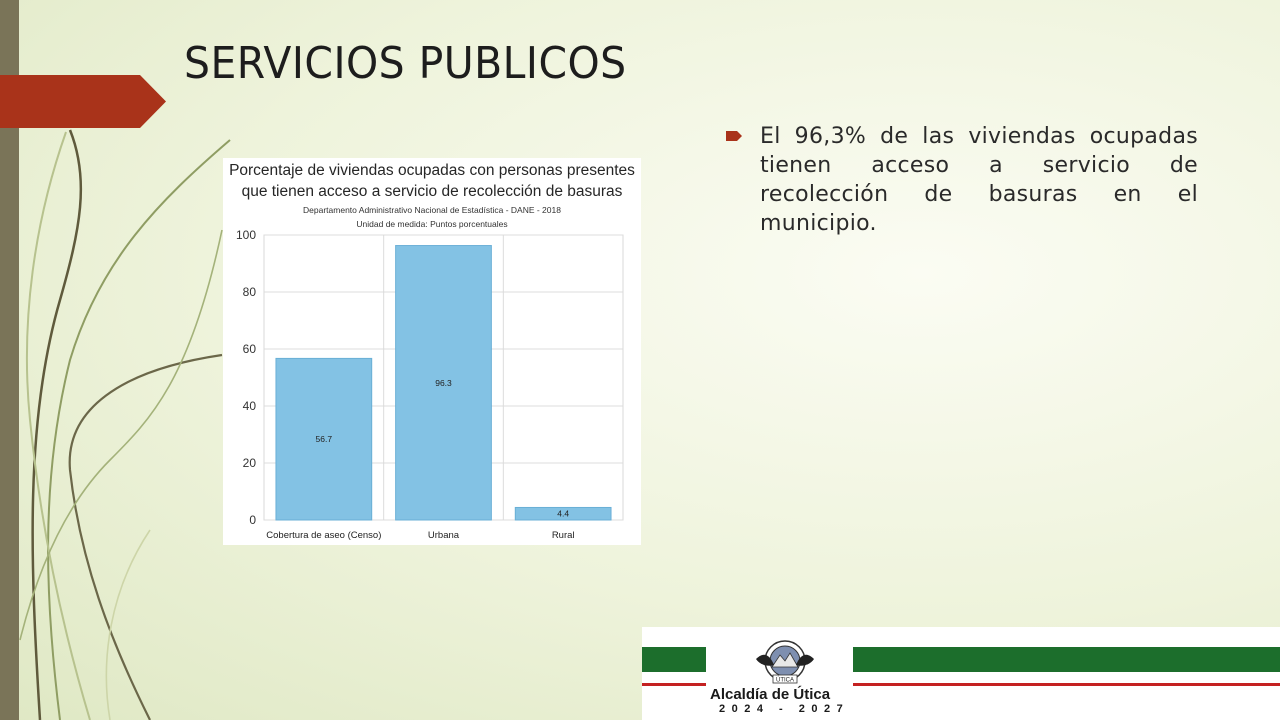 This screenshot has height=720, width=1280. Describe the element at coordinates (784, 709) in the screenshot. I see `footer-years: 2024 - 2027` at that location.